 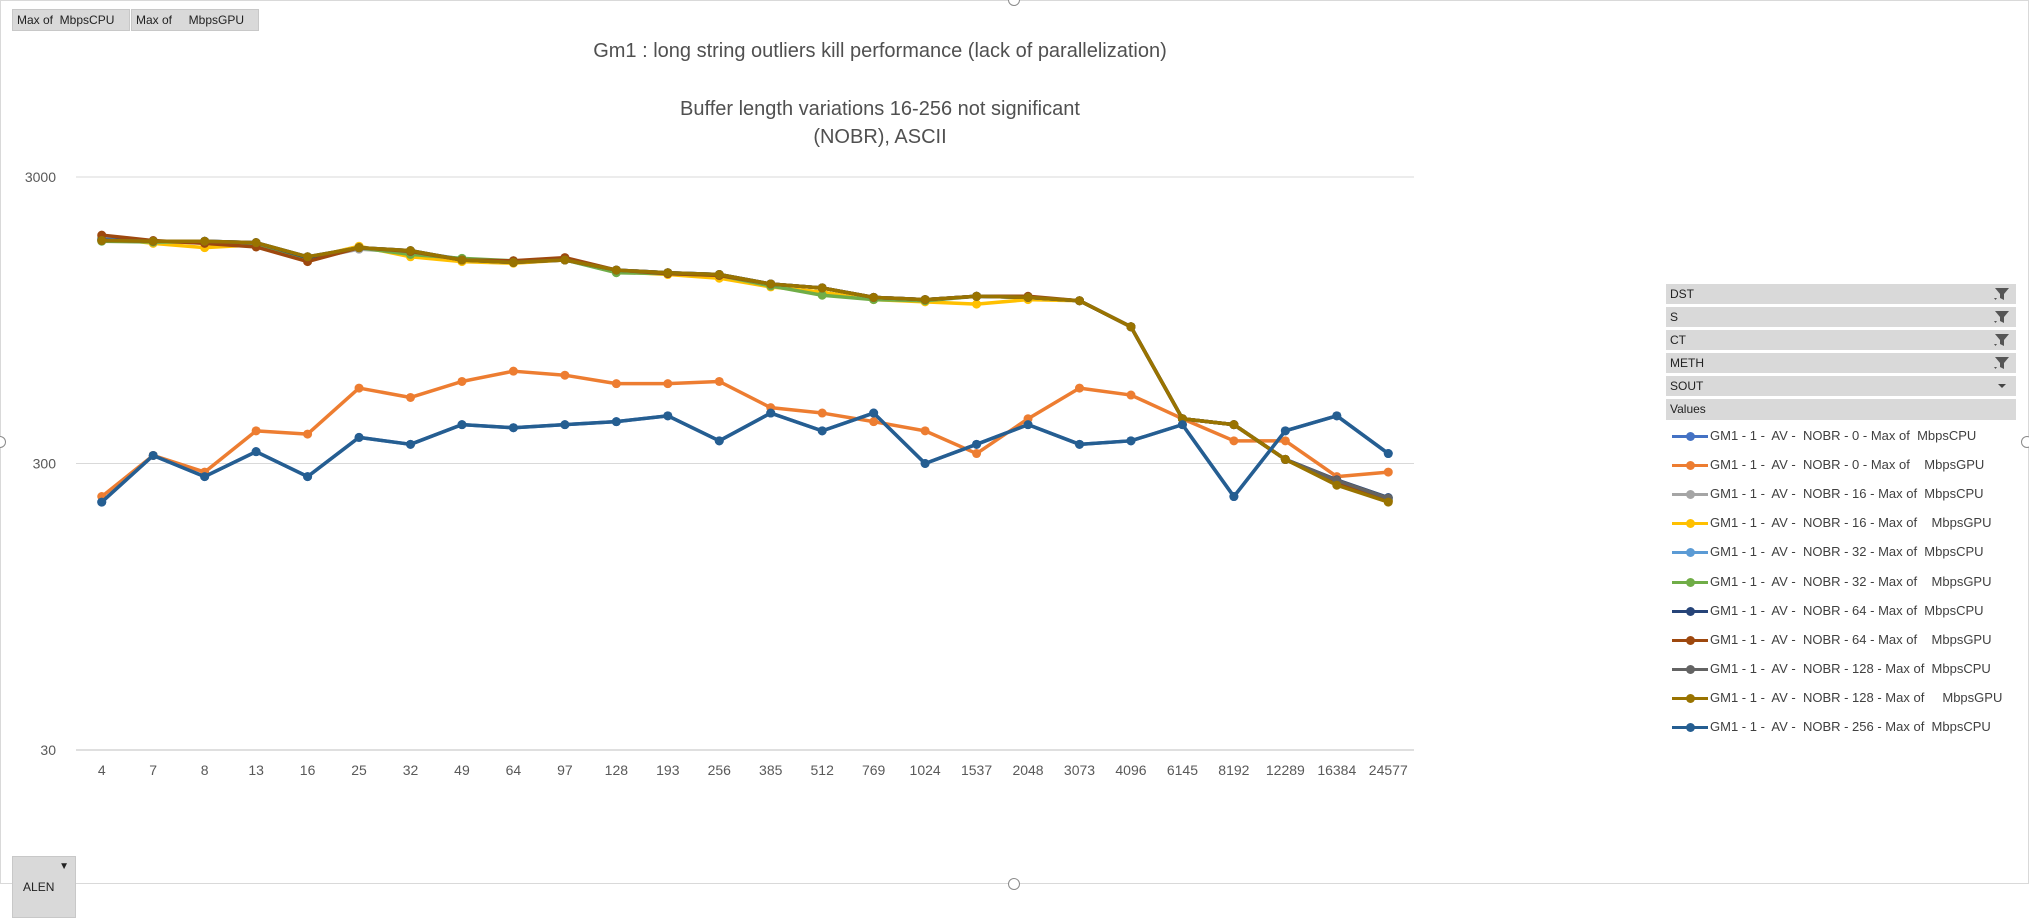 I want to click on dropdown-arrow-icon: ▼, so click(x=64, y=866).